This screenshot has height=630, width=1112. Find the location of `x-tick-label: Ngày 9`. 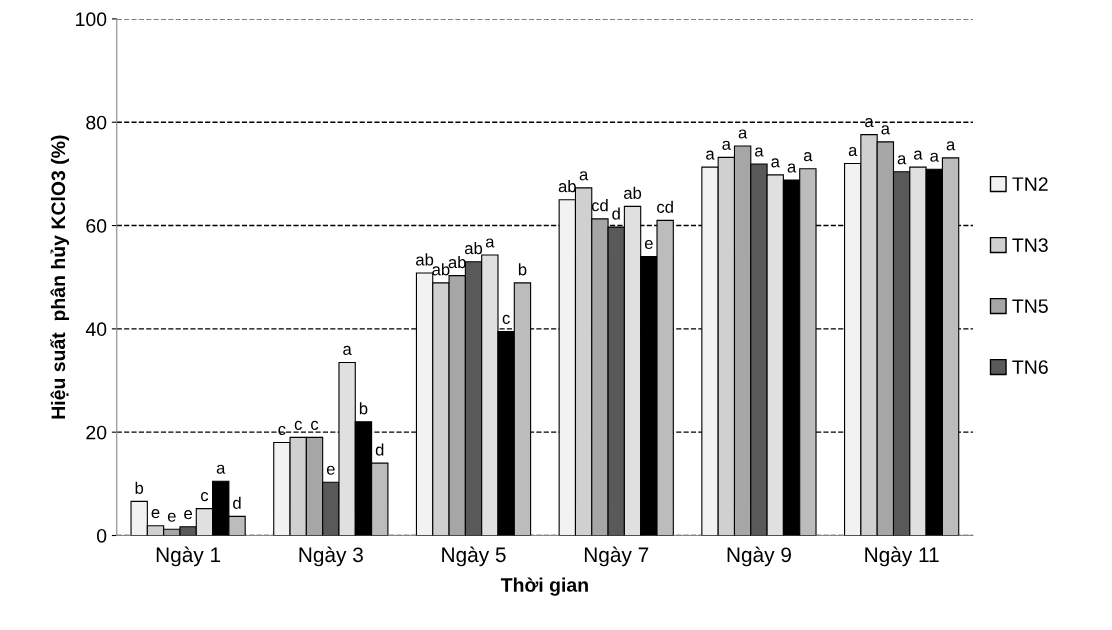

x-tick-label: Ngày 9 is located at coordinates (759, 556).